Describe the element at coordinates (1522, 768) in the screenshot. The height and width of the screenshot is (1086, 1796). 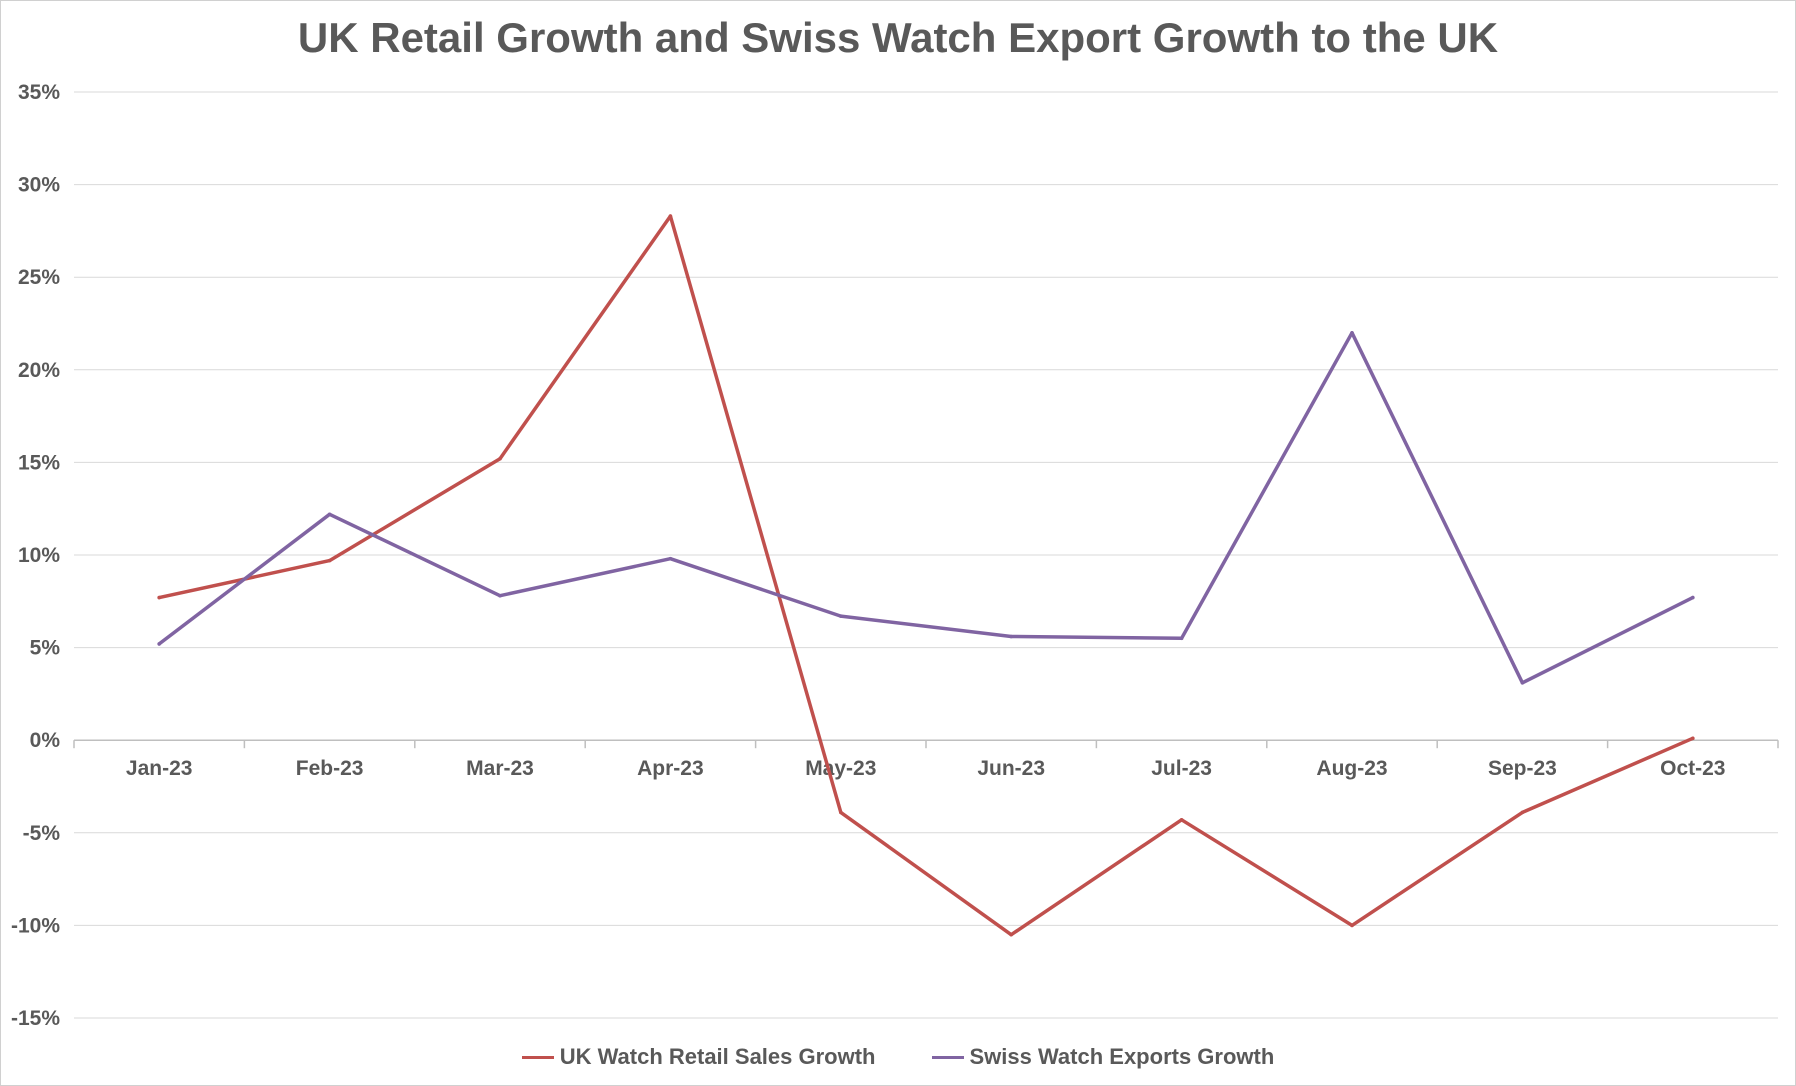
I see `x-tick-label: Sep-23` at that location.